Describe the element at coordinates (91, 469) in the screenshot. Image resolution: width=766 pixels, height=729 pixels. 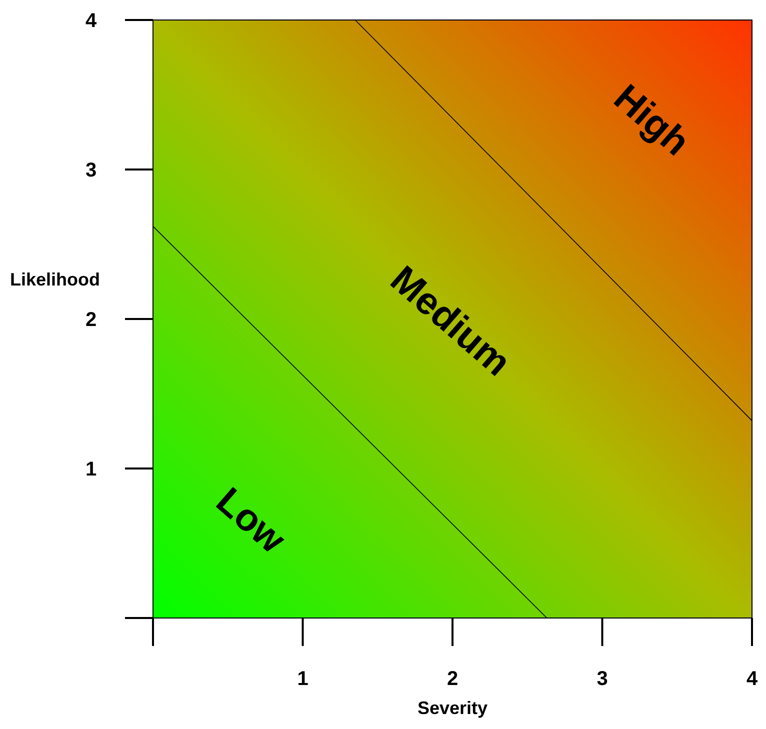
I see `y-tick-label: 1` at that location.